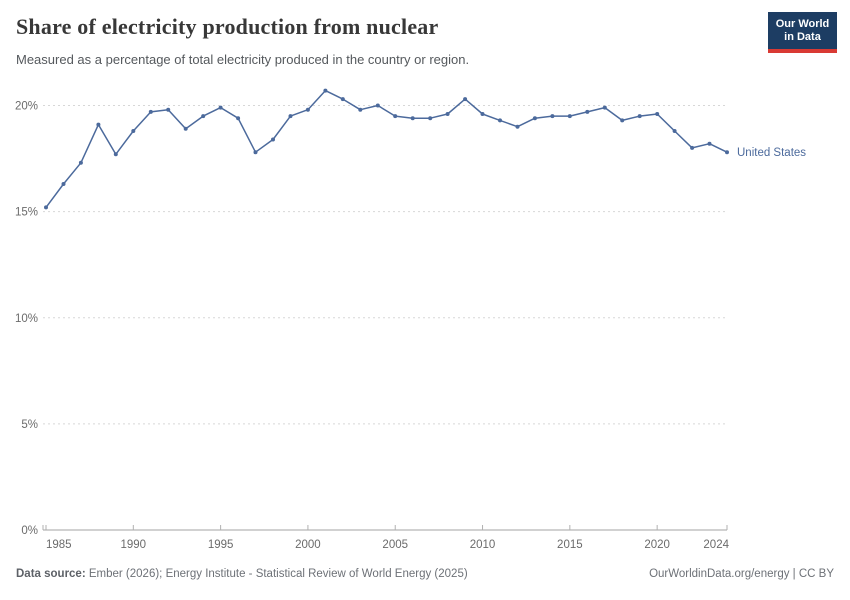 The image size is (850, 600). I want to click on data-point-united-states-2005, so click(395, 116).